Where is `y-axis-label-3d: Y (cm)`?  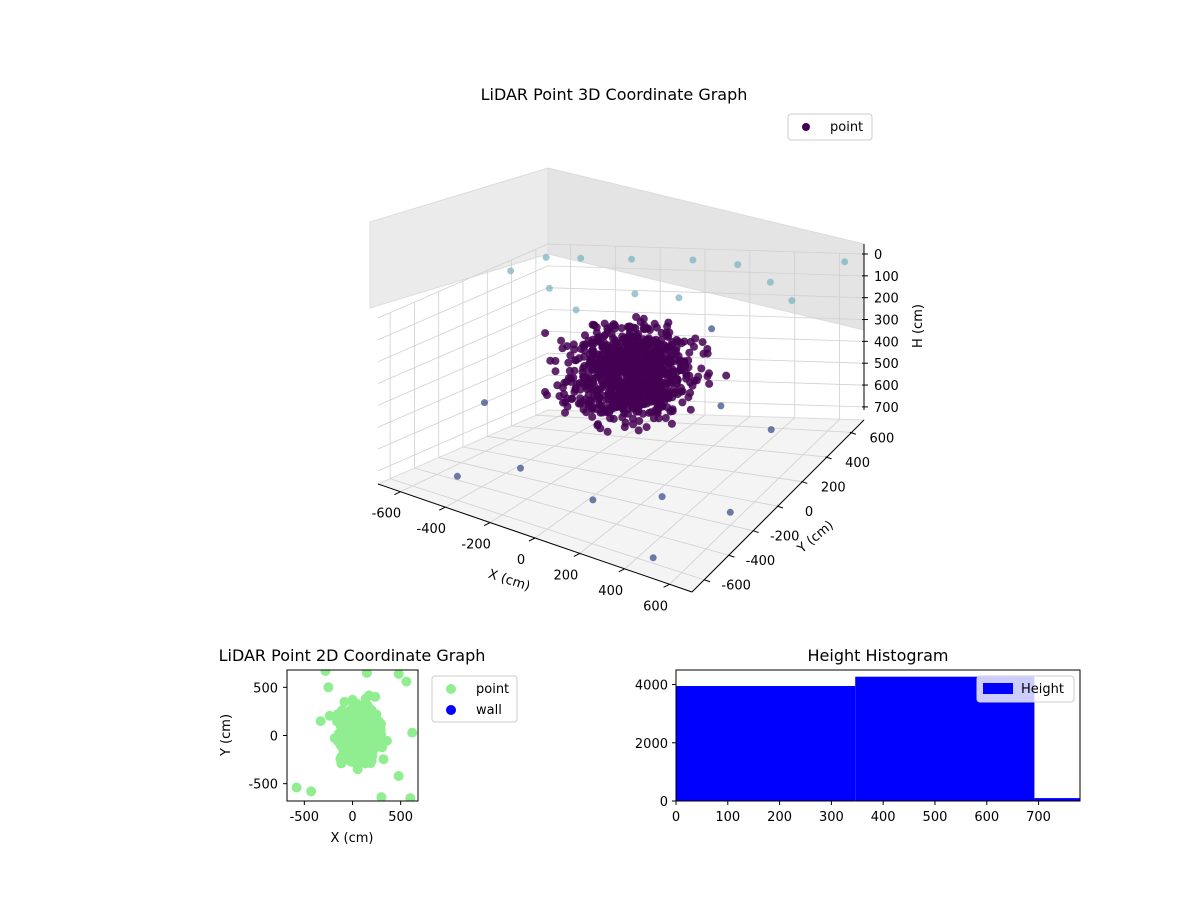
y-axis-label-3d: Y (cm) is located at coordinates (815, 537).